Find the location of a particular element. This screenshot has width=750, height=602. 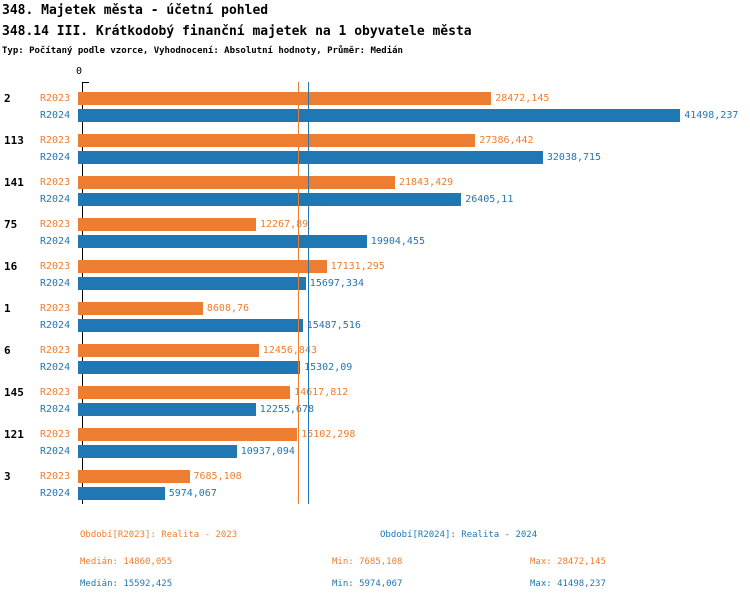

bar-row-r2023: 113 R2023 27386,442 is located at coordinates (375, 140).